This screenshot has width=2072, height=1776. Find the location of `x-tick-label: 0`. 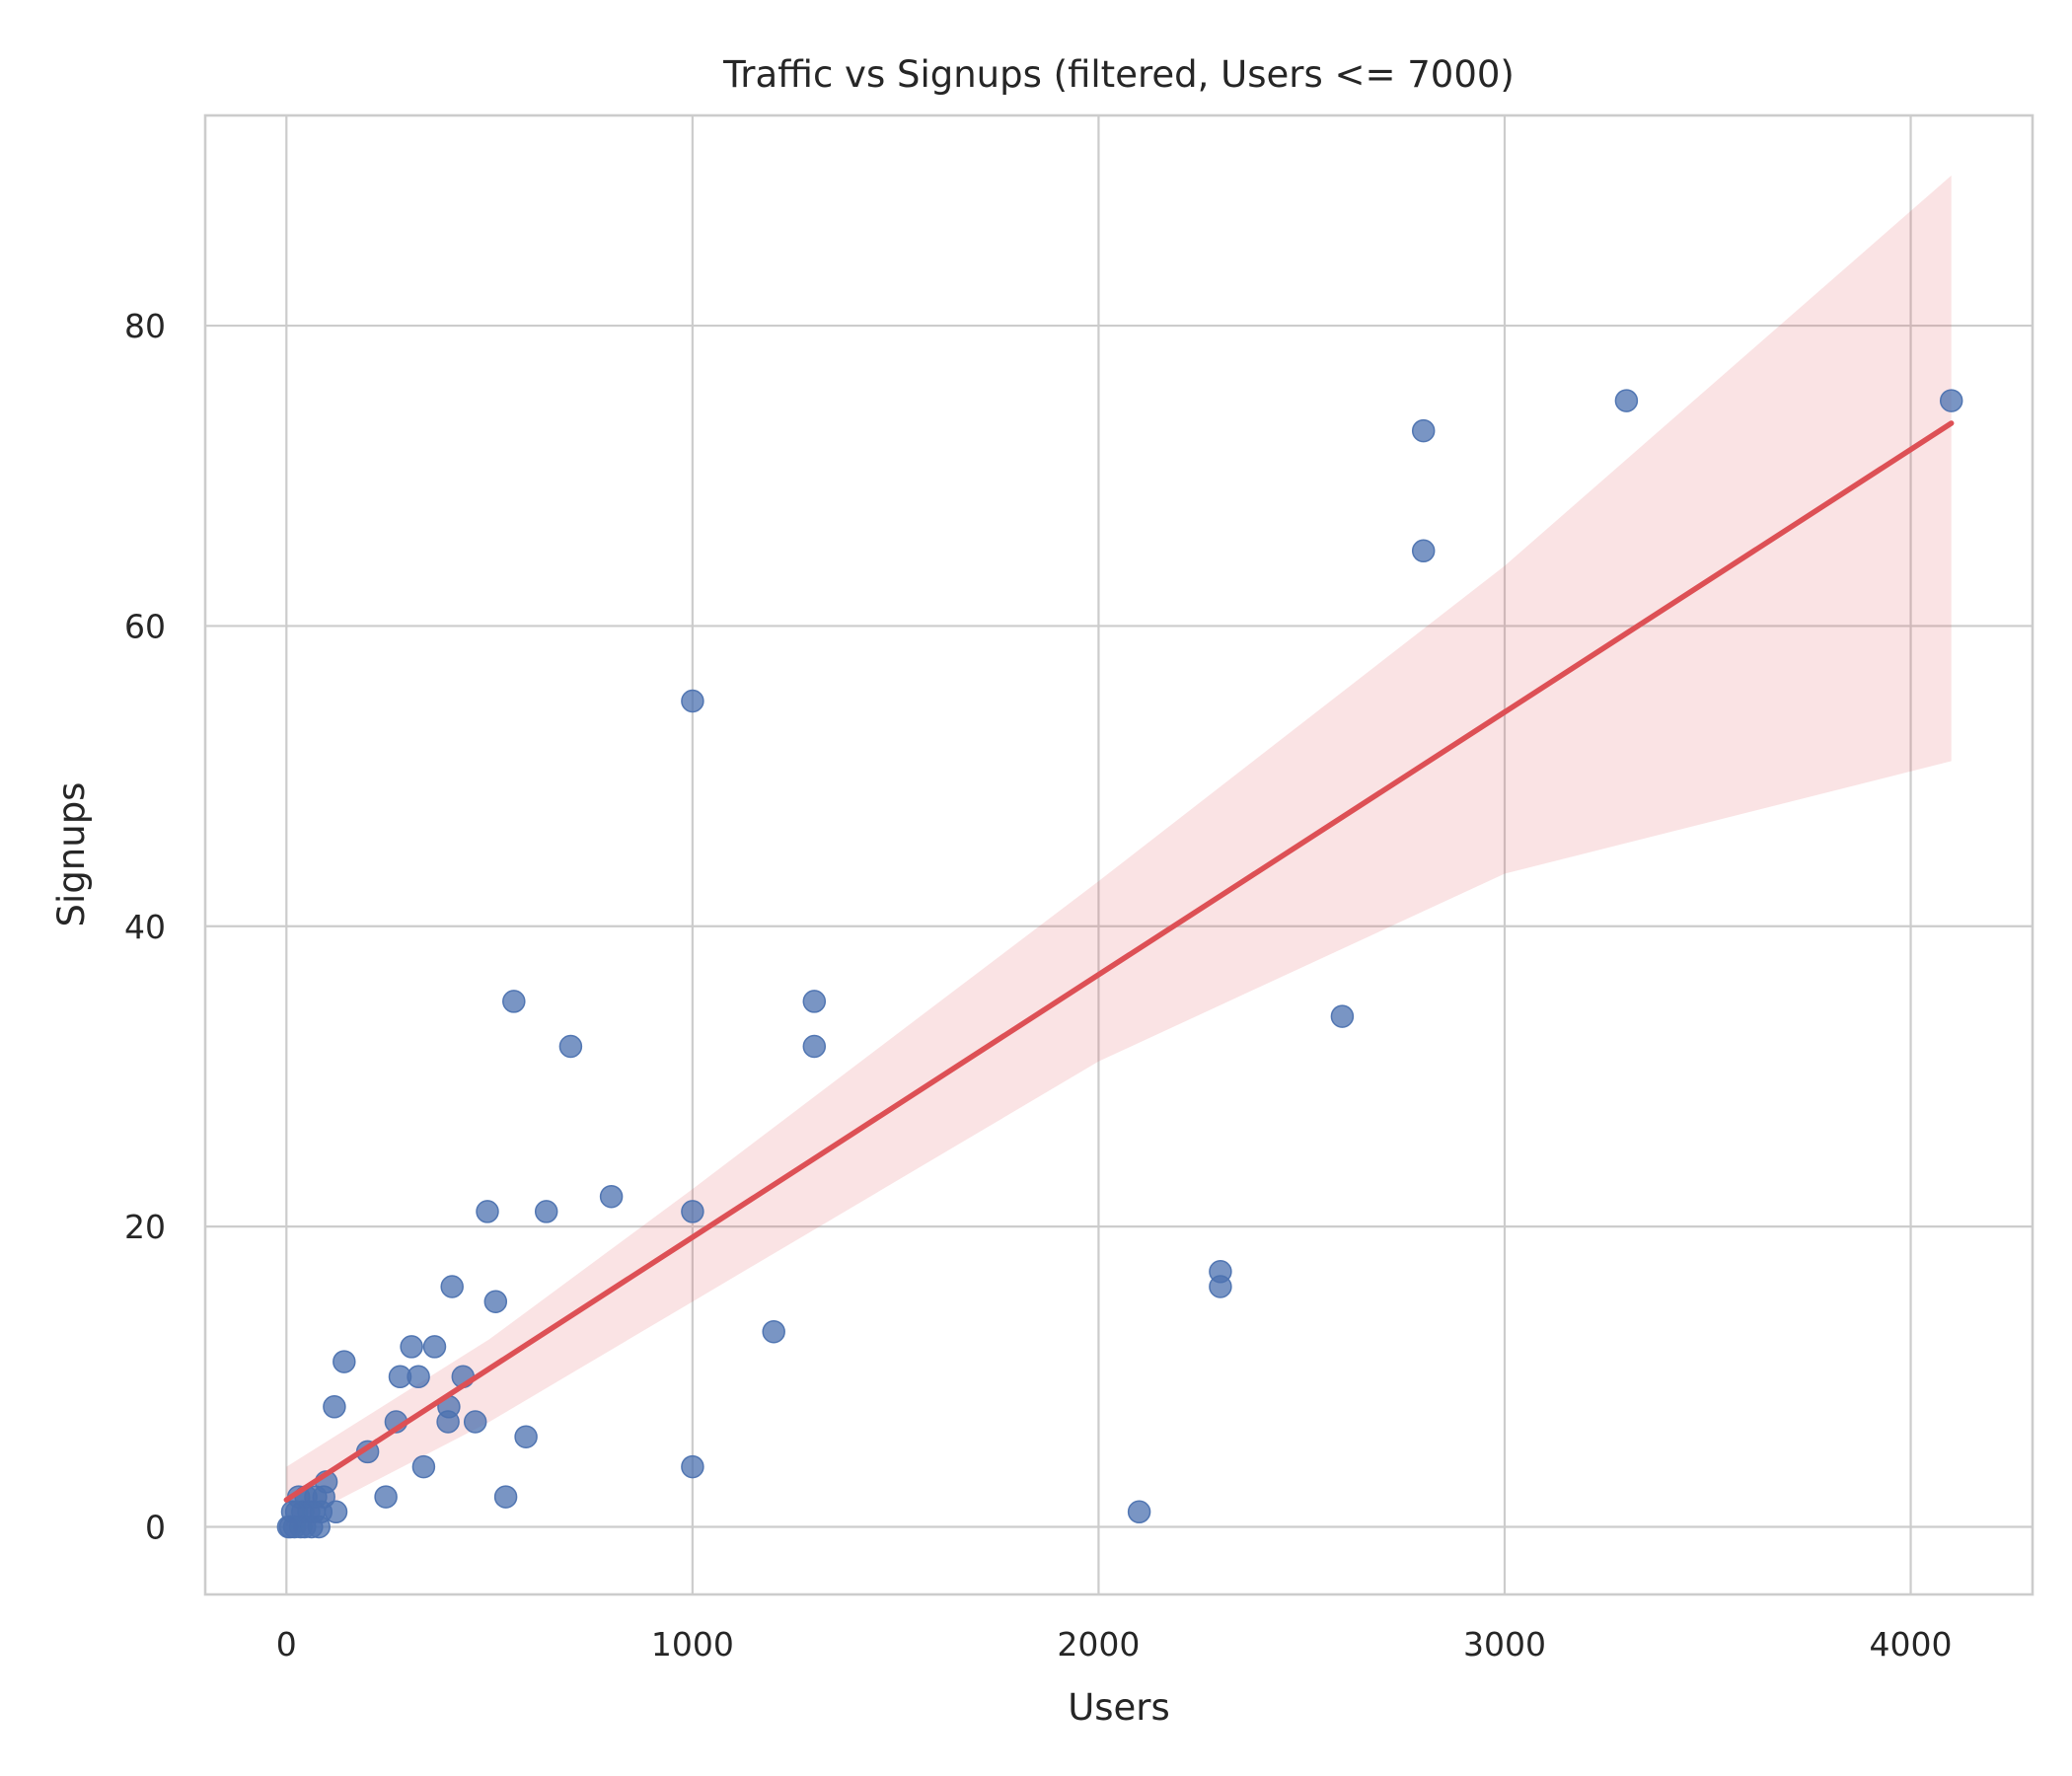

x-tick-label: 0 is located at coordinates (287, 1645).